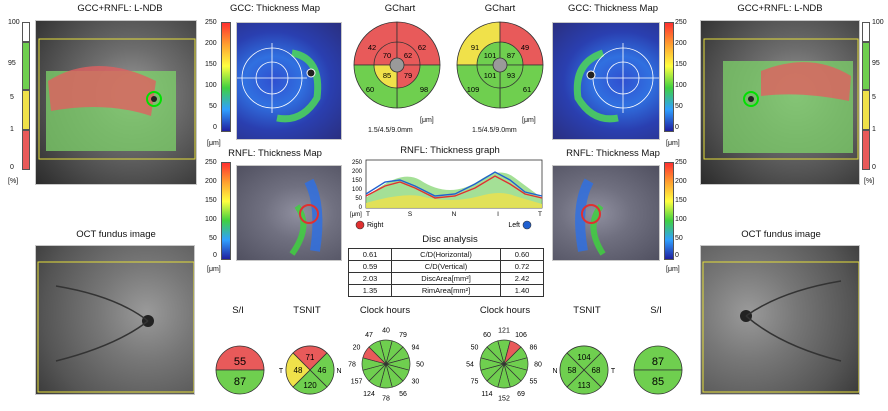 This screenshot has width=888, height=411. Describe the element at coordinates (13, 181) in the screenshot. I see `scale-unit: [%]` at that location.